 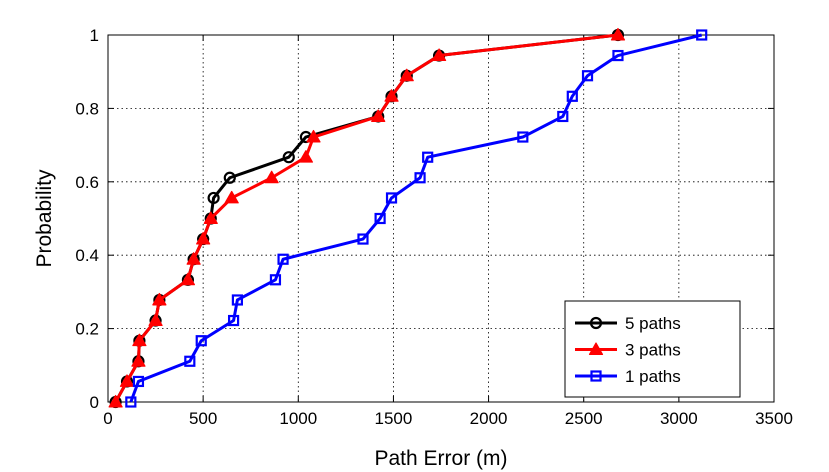 What do you see at coordinates (653, 376) in the screenshot?
I see `legend-label-1-paths: 1 paths` at bounding box center [653, 376].